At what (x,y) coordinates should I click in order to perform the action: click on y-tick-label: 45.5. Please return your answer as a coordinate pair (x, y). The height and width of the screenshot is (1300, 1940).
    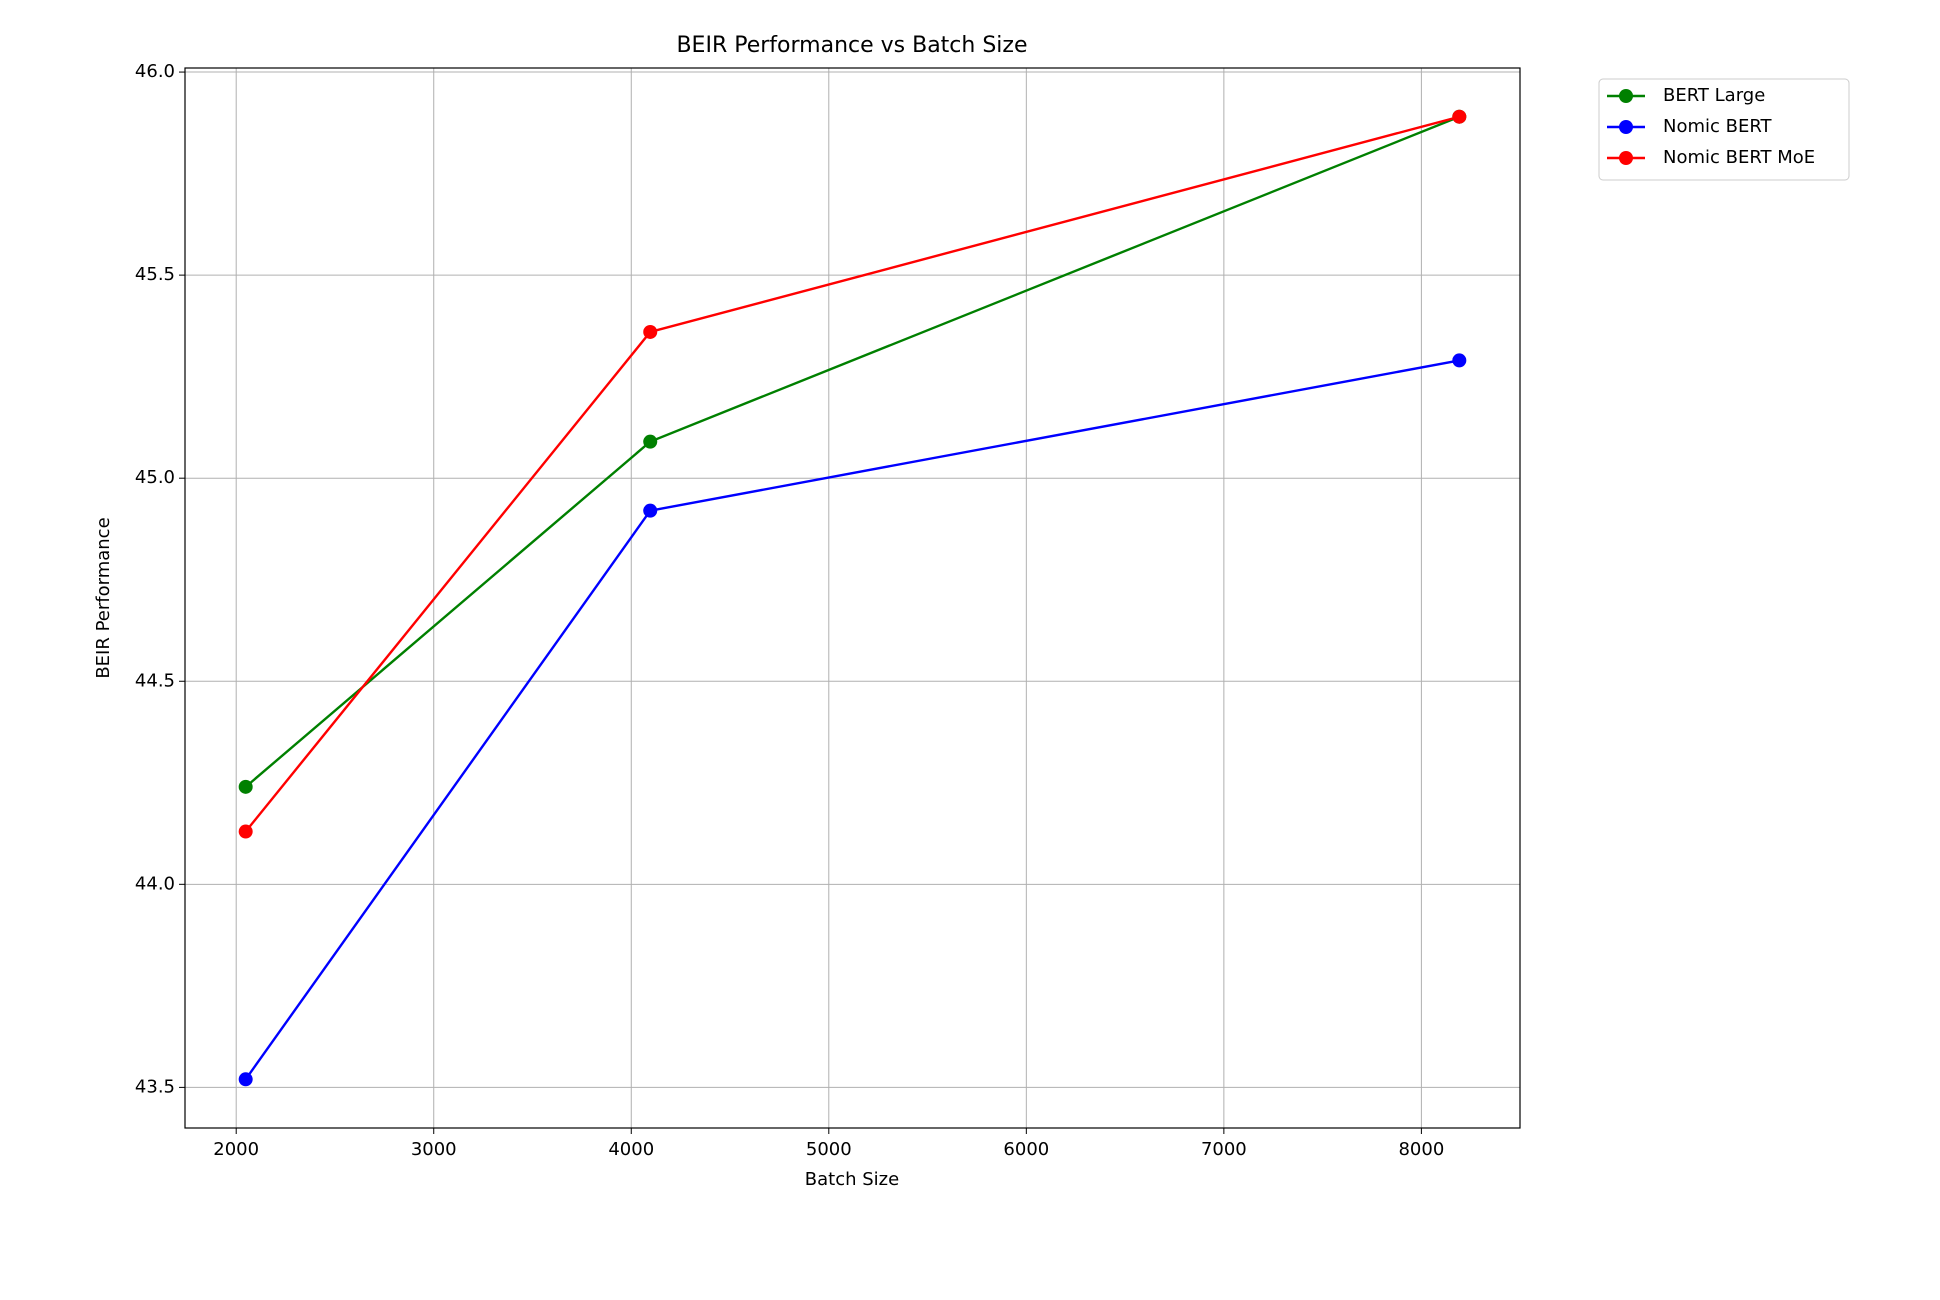
    Looking at the image, I should click on (155, 274).